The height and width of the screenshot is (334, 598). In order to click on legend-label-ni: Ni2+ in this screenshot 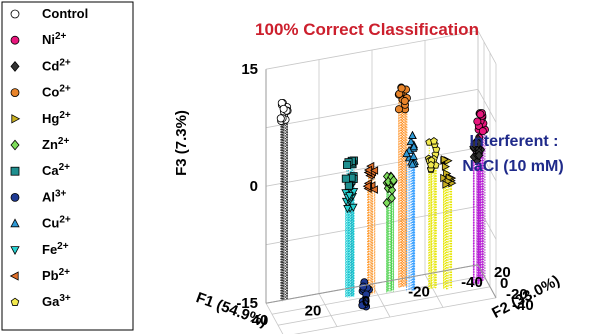, I will do `click(54, 39)`.